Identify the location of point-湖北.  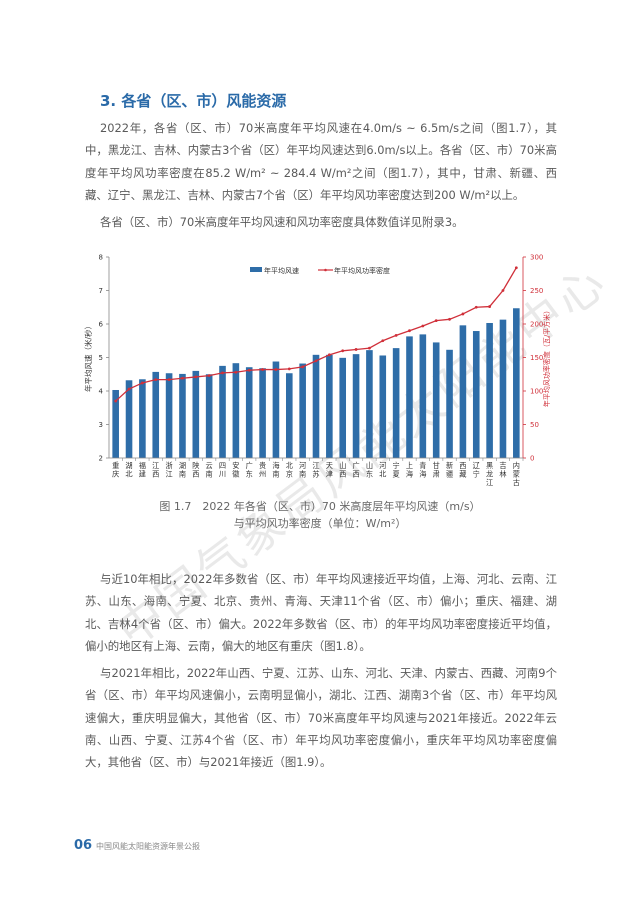
(129, 389).